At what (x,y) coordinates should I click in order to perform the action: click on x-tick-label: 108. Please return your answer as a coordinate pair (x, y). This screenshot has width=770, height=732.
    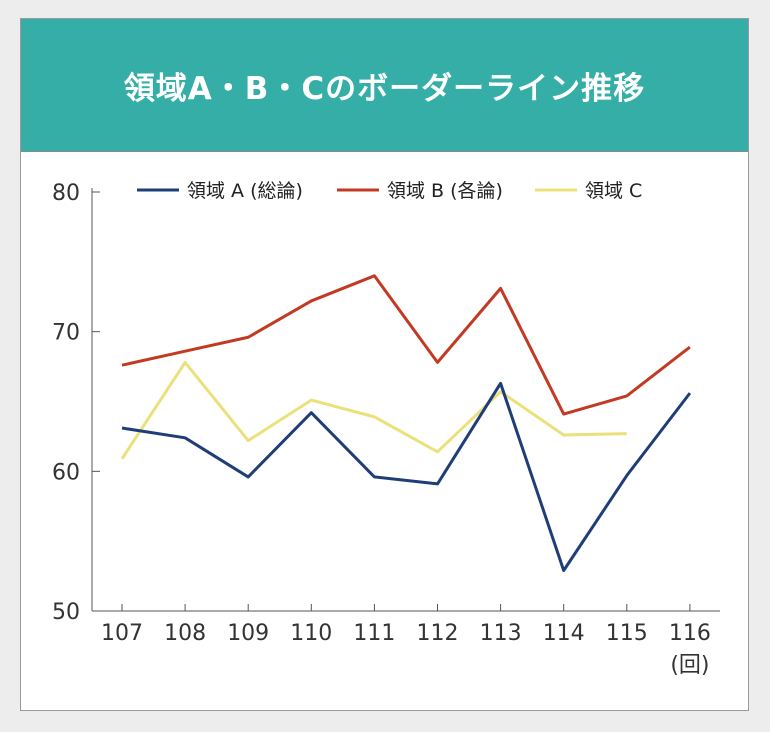
    Looking at the image, I should click on (185, 633).